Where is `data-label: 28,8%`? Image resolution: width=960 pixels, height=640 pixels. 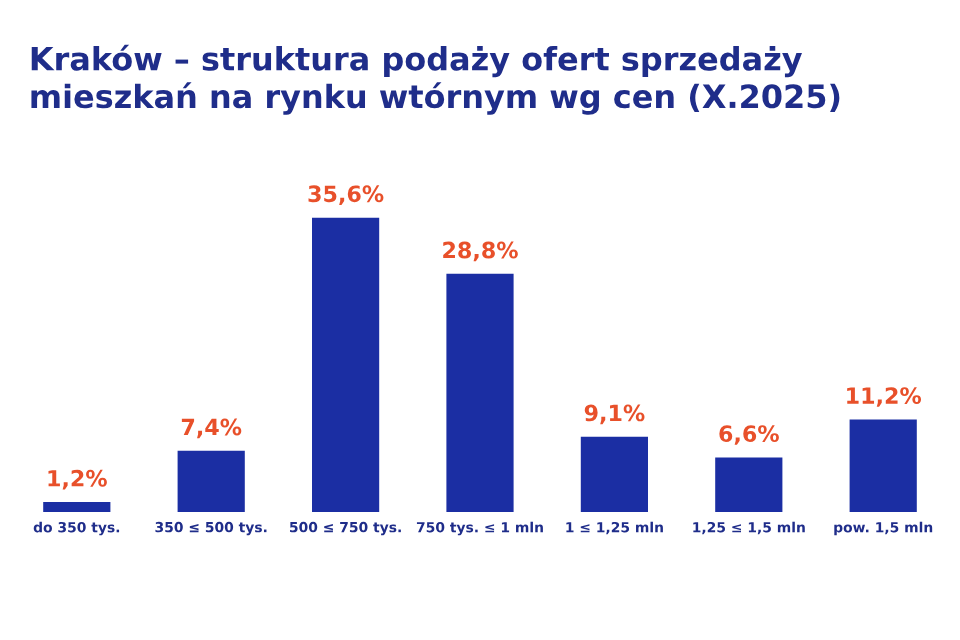
data-label: 28,8% is located at coordinates (480, 251).